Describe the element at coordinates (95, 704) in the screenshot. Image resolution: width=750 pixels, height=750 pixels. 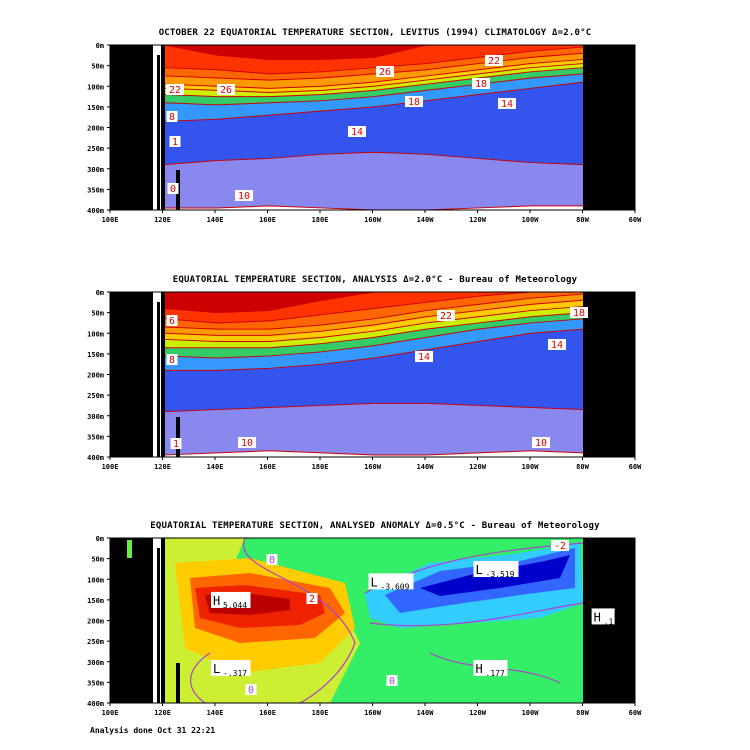
I see `y-tick-label: 400m` at that location.